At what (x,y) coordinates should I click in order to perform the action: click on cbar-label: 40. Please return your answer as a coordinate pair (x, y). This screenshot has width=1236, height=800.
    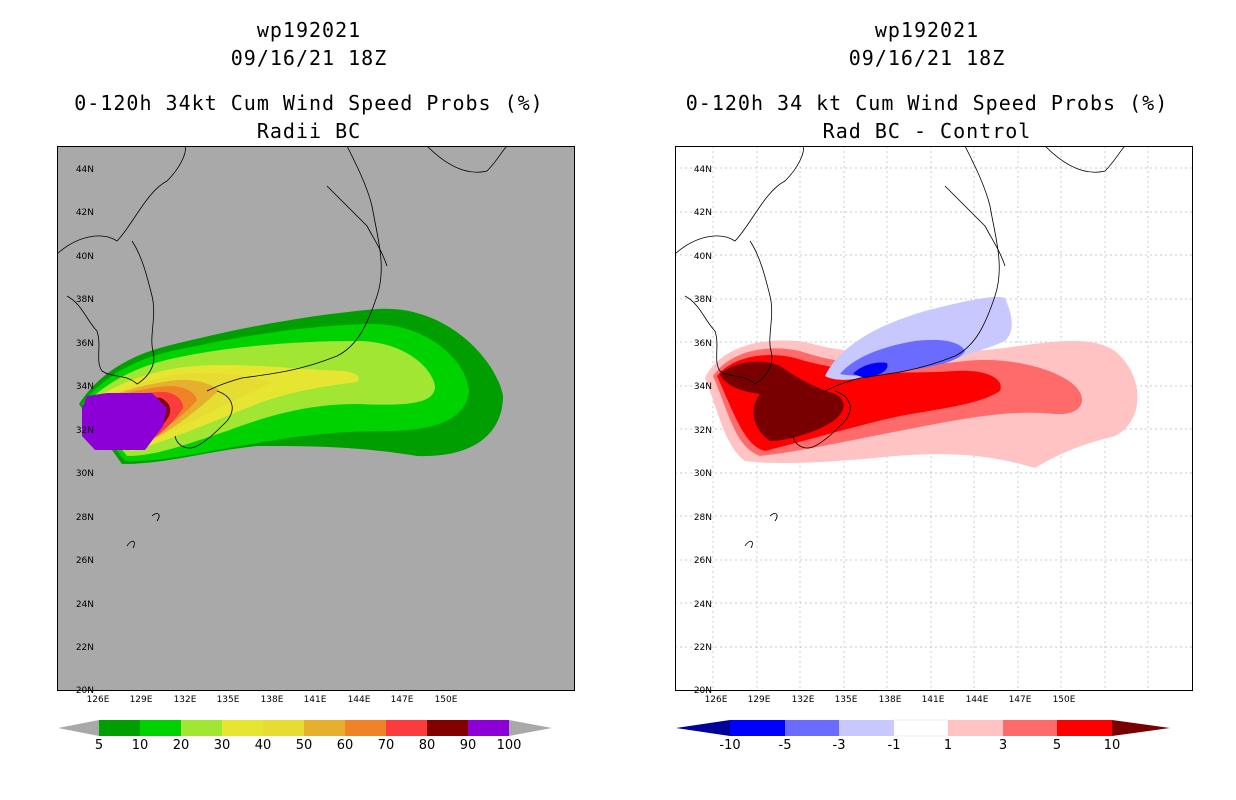
    Looking at the image, I should click on (263, 745).